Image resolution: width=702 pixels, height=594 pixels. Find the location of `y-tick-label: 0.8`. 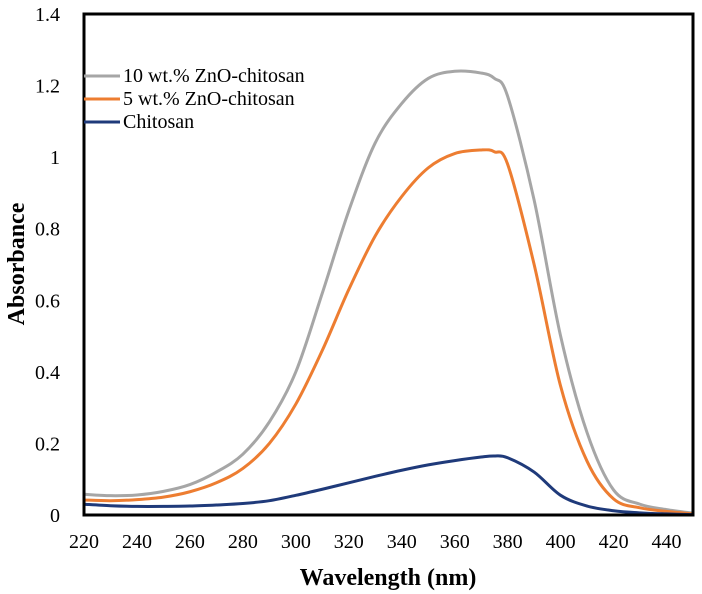

y-tick-label: 0.8 is located at coordinates (47, 230).